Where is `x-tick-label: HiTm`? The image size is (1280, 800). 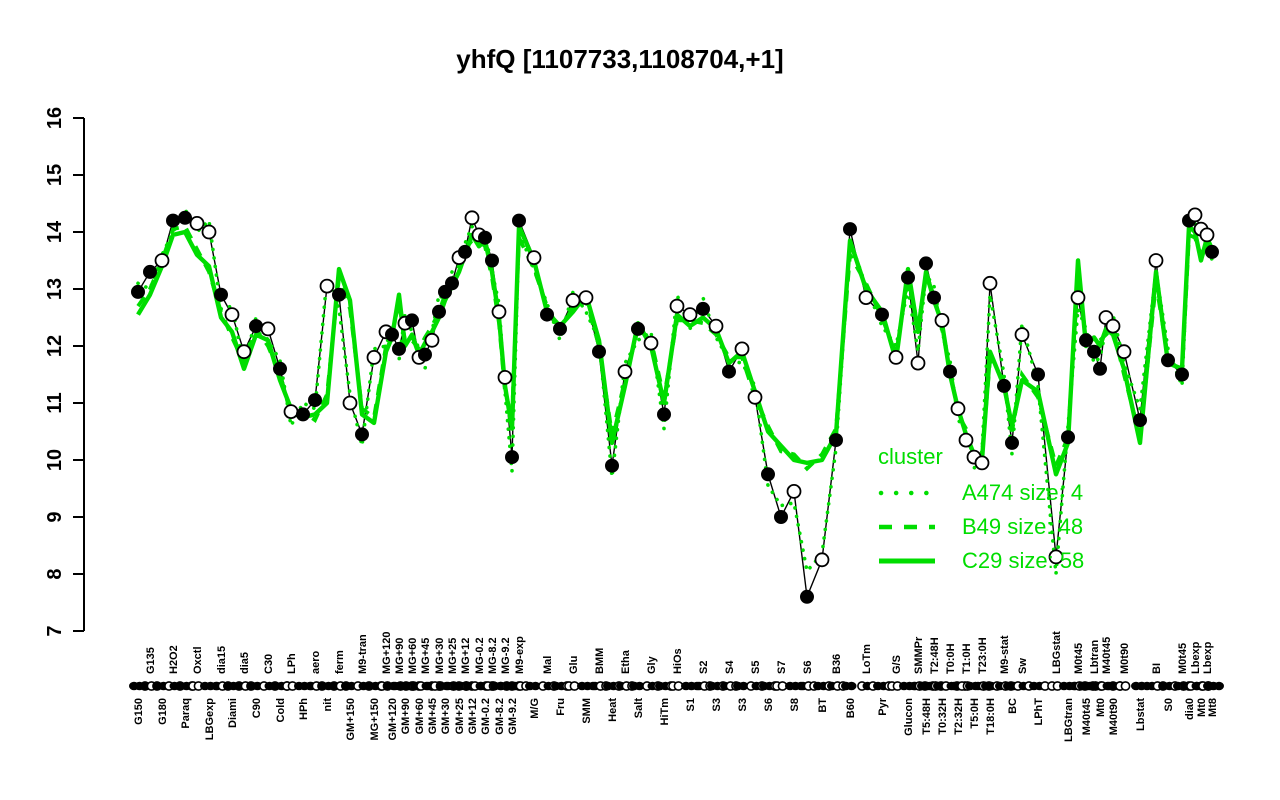
x-tick-label: HiTm is located at coordinates (665, 712).